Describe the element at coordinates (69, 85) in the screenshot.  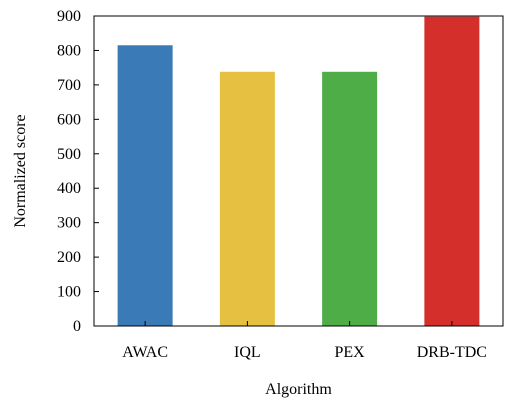
I see `y-tick-label: 700` at that location.